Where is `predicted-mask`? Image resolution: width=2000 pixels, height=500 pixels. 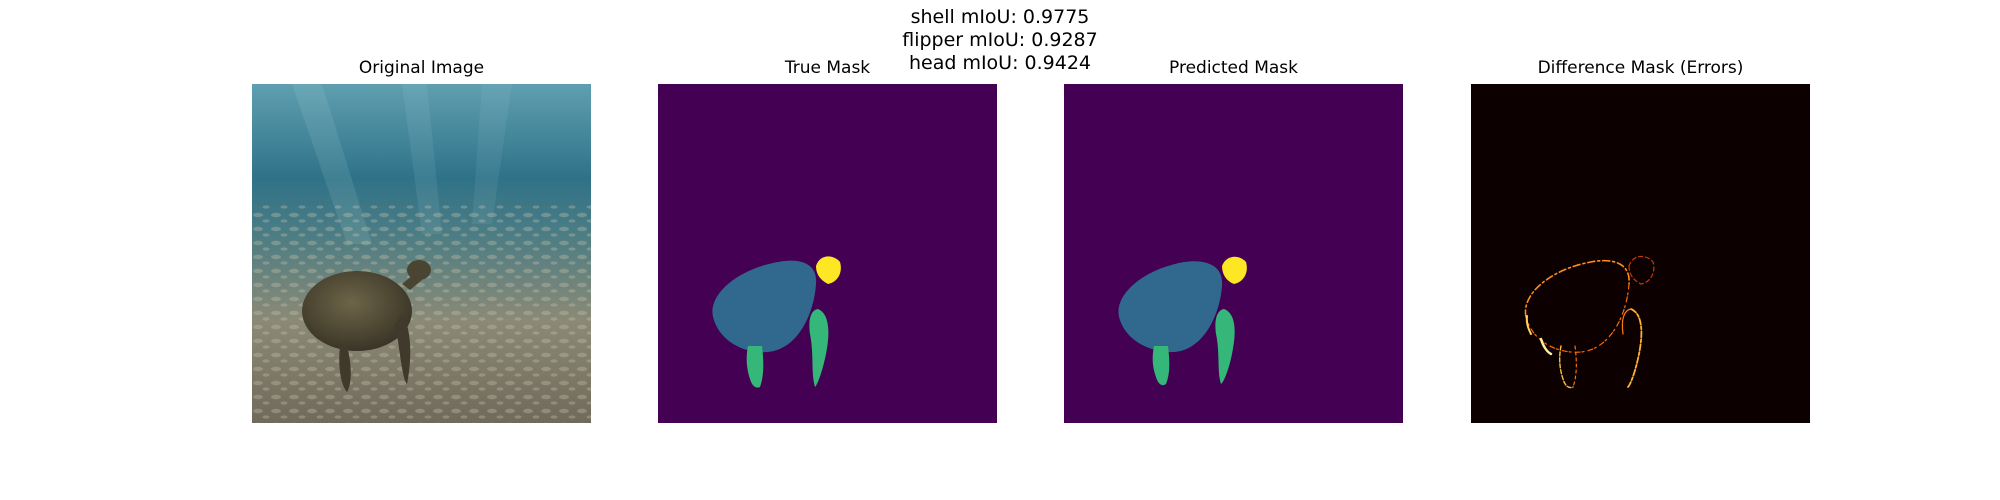
predicted-mask is located at coordinates (1233, 253).